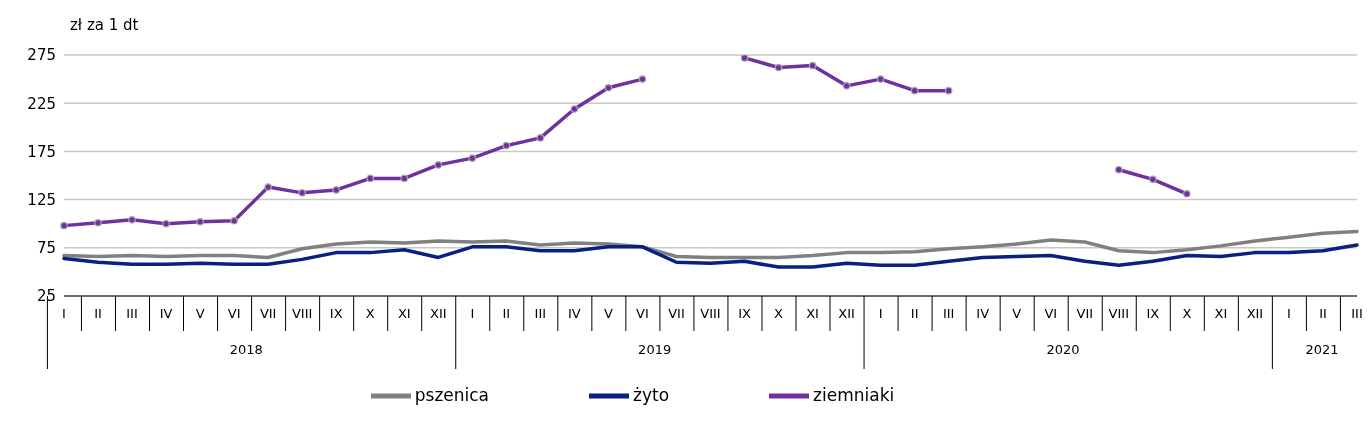 The width and height of the screenshot is (1370, 426). What do you see at coordinates (41, 199) in the screenshot?
I see `y-tick-label: 125` at bounding box center [41, 199].